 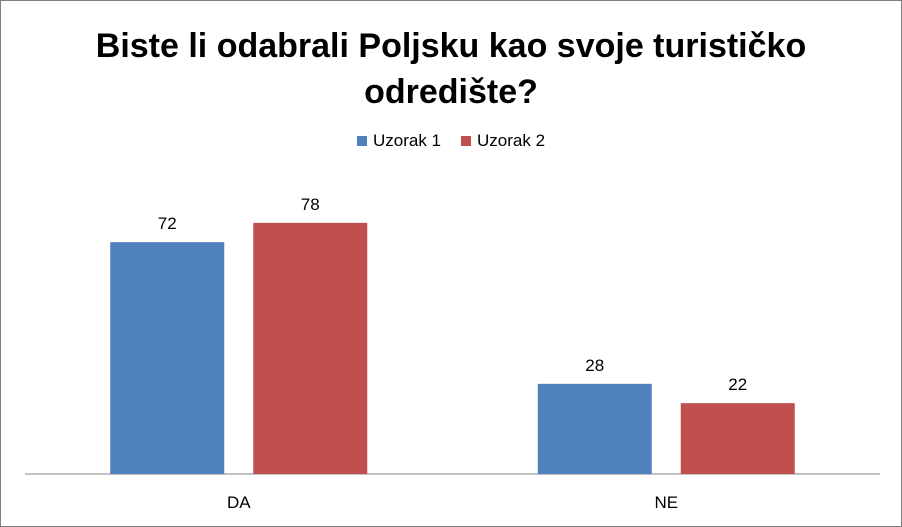 What do you see at coordinates (737, 438) in the screenshot?
I see `bar-uzorak-2-ne` at bounding box center [737, 438].